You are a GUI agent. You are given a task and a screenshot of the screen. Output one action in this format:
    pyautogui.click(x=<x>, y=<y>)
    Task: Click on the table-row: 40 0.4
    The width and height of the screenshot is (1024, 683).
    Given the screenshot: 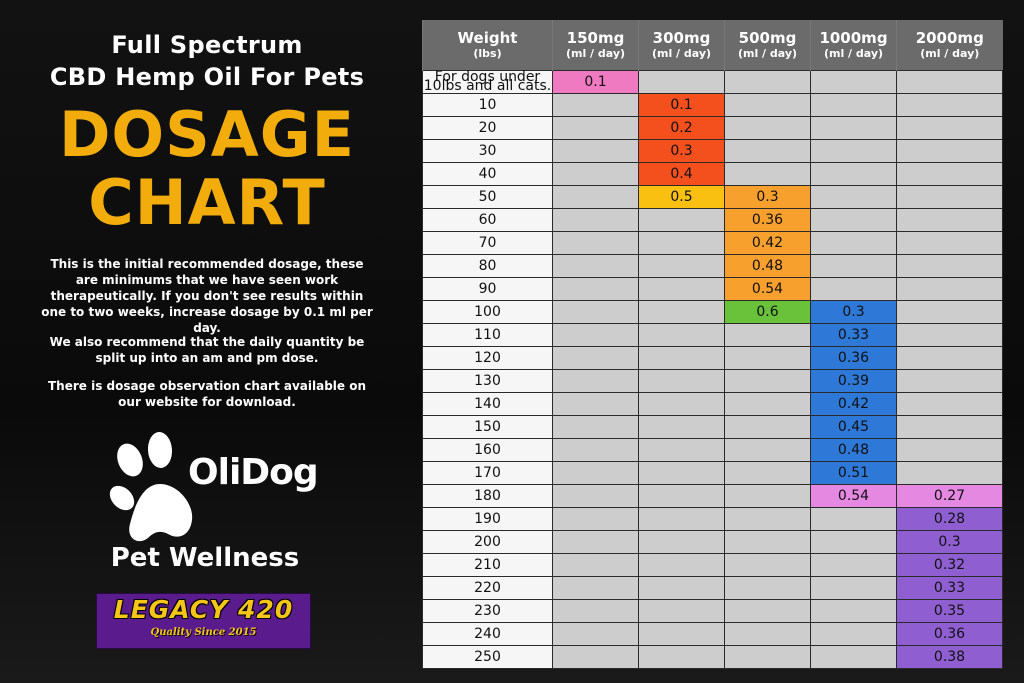 What is the action you would take?
    pyautogui.click(x=712, y=174)
    